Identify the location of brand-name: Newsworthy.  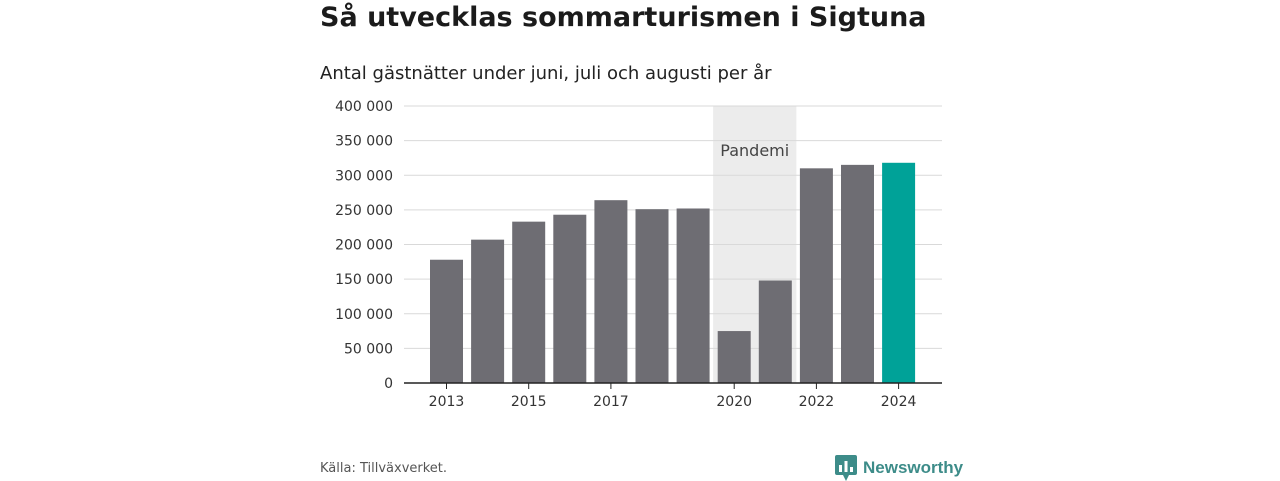
(913, 467).